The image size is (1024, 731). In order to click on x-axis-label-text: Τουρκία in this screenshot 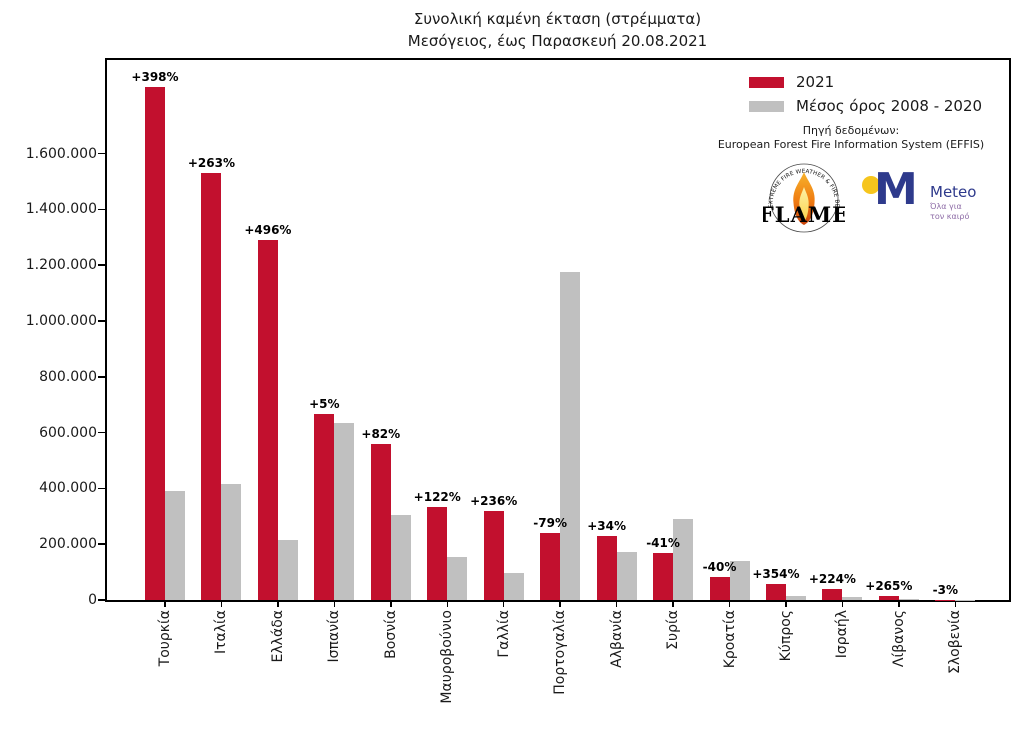, I will do `click(165, 638)`.